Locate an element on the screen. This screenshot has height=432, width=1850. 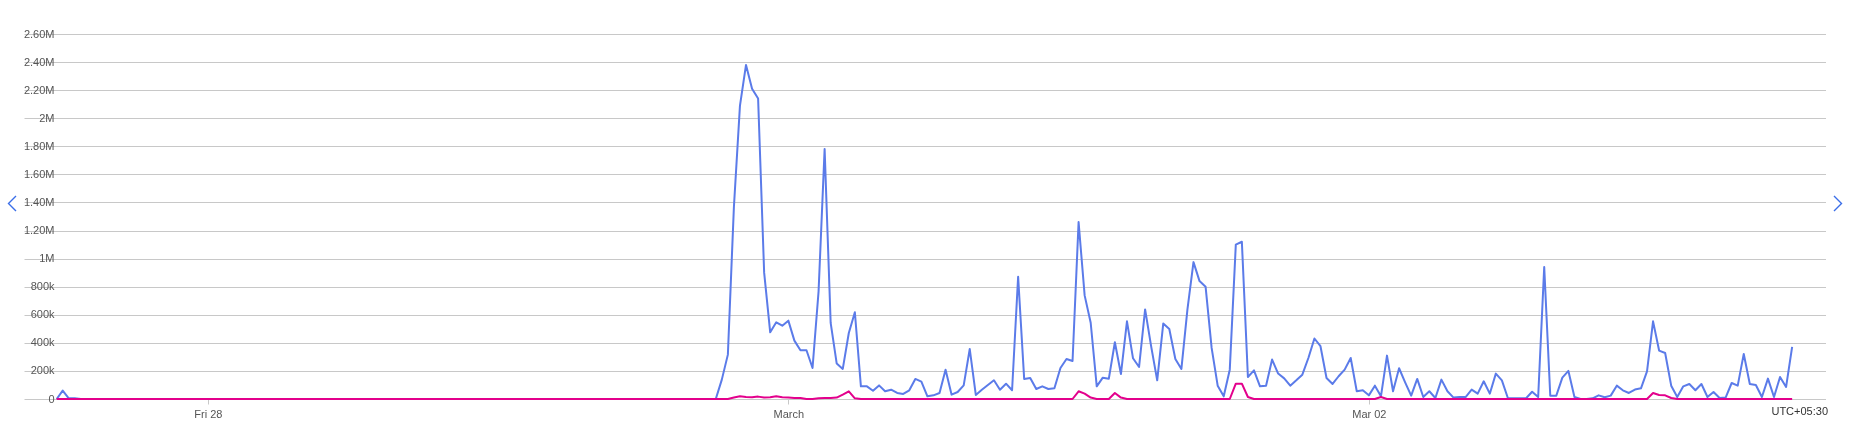
y-tick-label: 1.40M is located at coordinates (39, 201).